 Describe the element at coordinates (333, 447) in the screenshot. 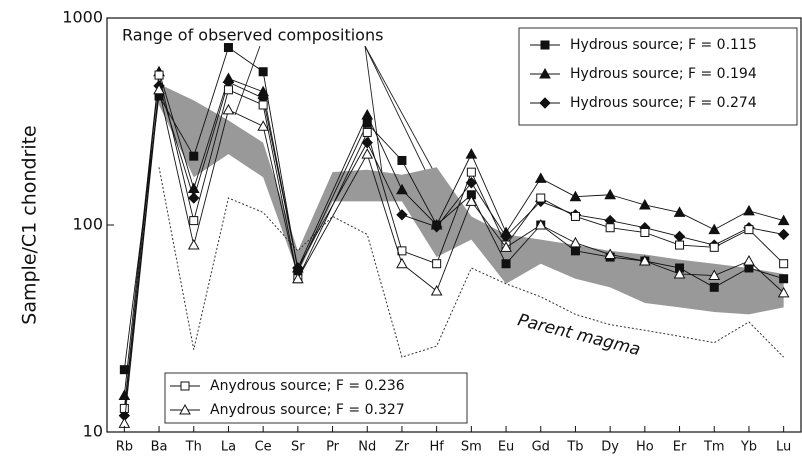

I see `x-tick-label: Pr` at that location.